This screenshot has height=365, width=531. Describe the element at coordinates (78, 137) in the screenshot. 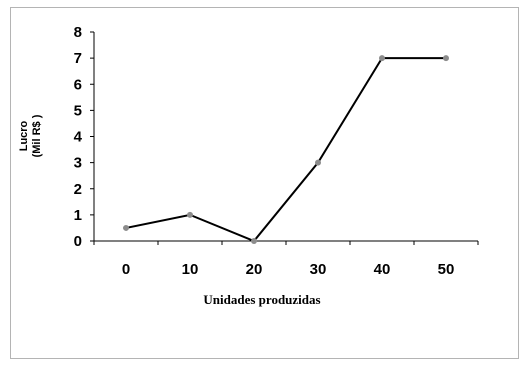

I see `y-tick-label: 4` at that location.